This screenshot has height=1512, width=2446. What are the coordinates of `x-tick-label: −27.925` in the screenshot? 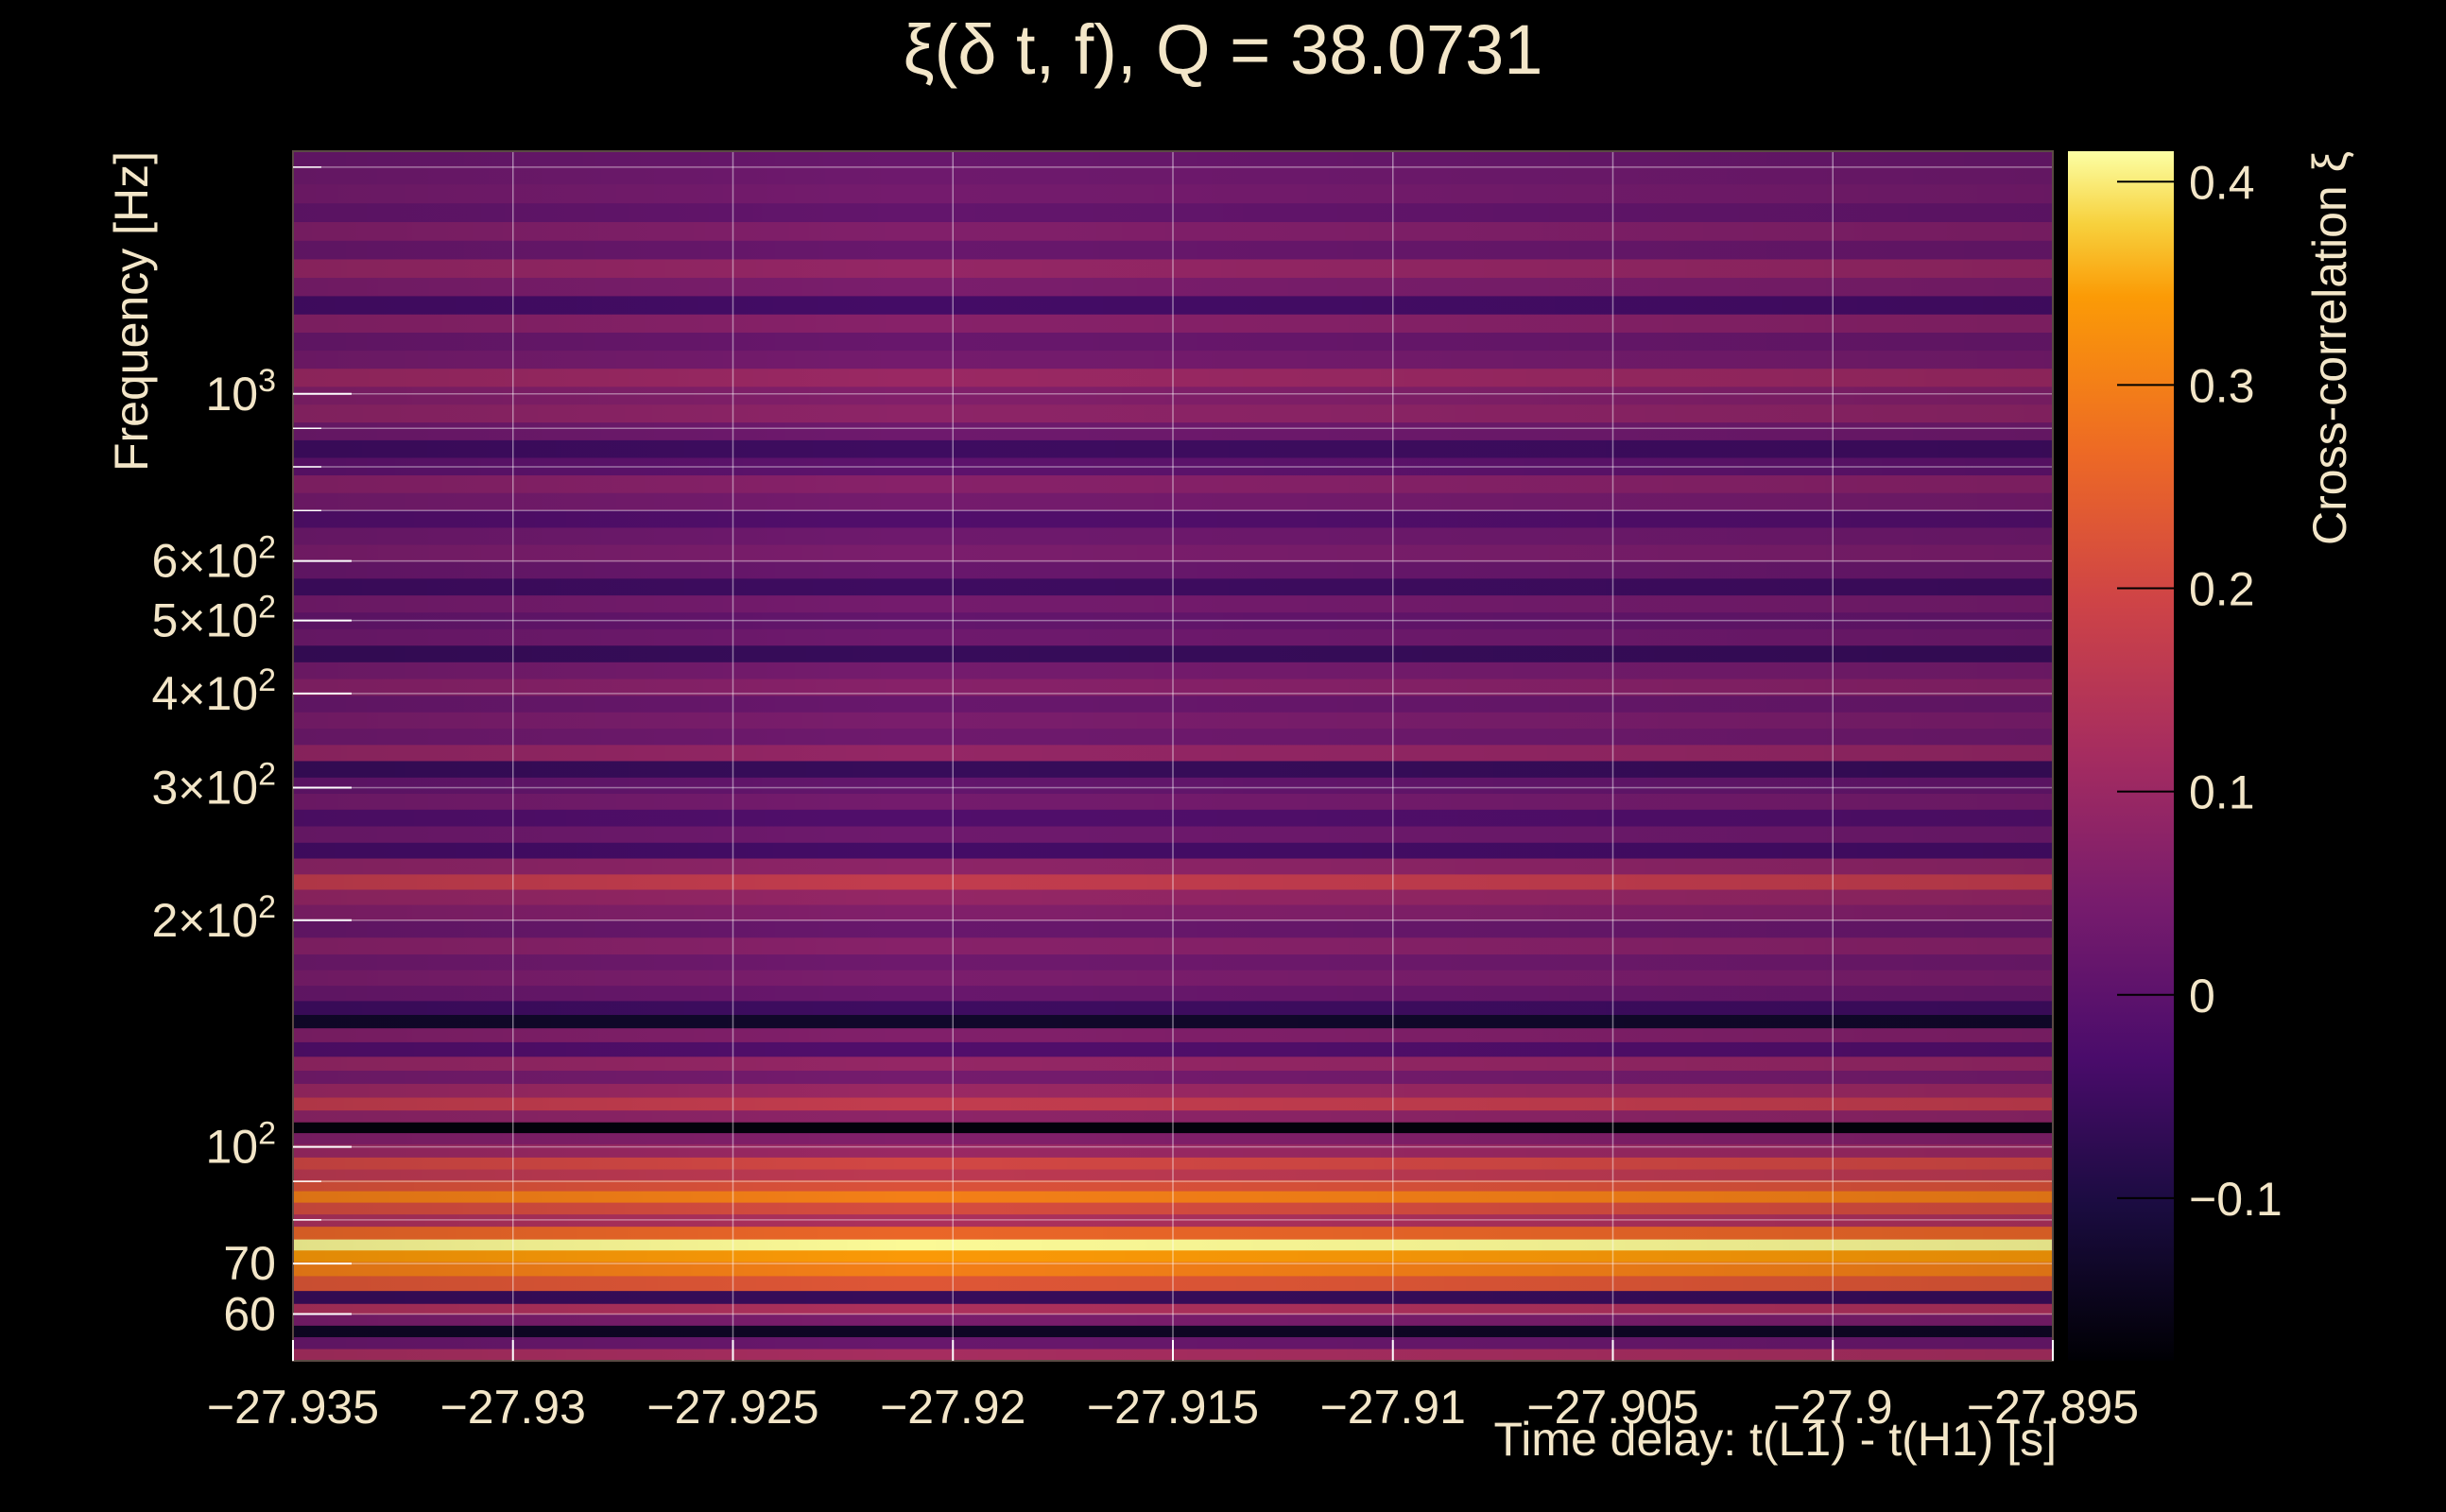 It's located at (732, 1407).